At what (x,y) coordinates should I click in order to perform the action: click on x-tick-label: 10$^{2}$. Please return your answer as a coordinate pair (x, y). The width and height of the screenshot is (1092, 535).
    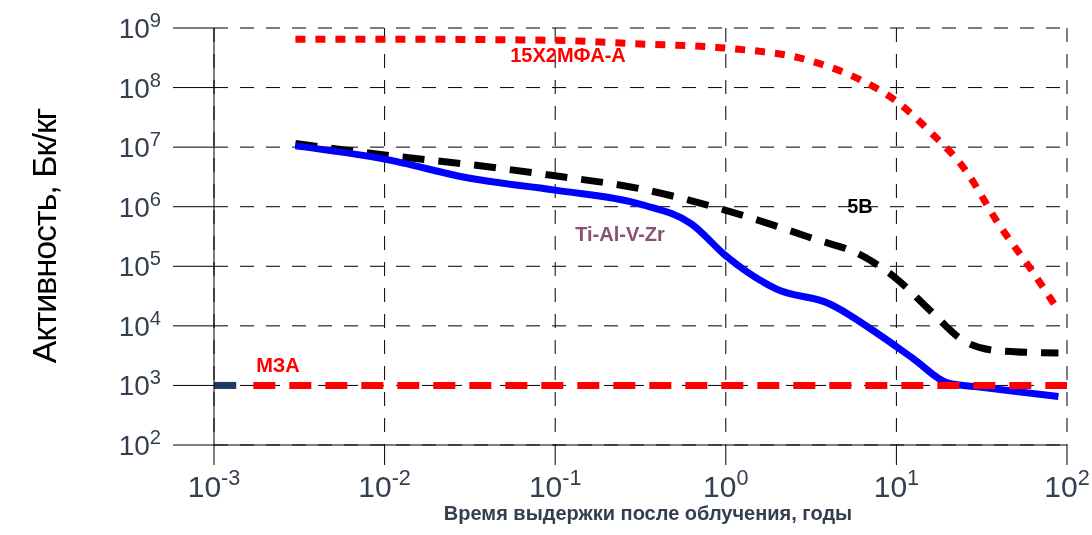
    Looking at the image, I should click on (1067, 483).